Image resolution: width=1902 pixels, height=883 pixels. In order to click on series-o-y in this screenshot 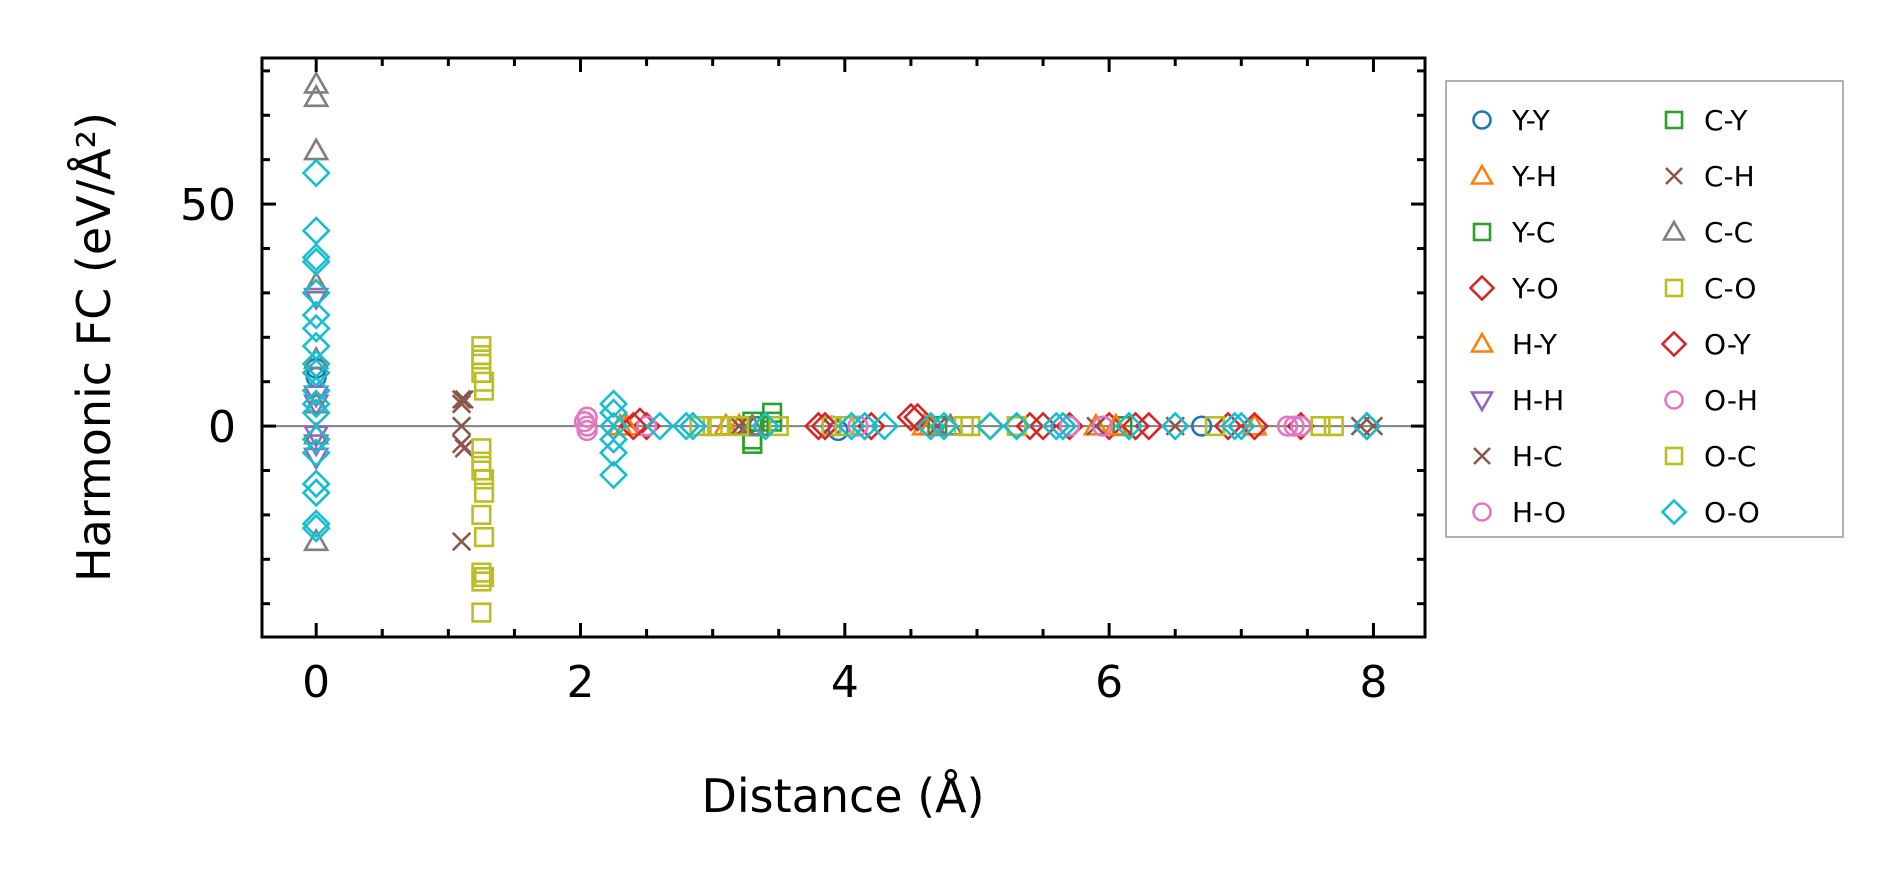, I will do `click(944, 421)`.